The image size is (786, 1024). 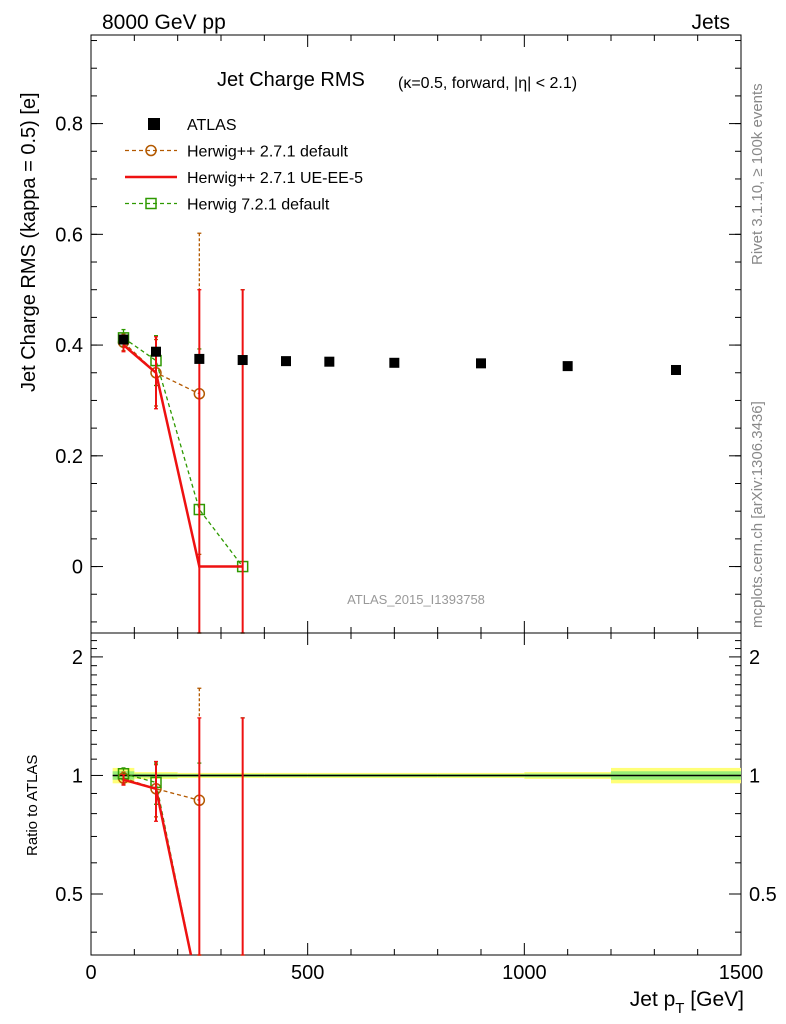 What do you see at coordinates (757, 174) in the screenshot?
I see `rivet-version-label: Rivet 3.1.10, ≥ 100k events` at bounding box center [757, 174].